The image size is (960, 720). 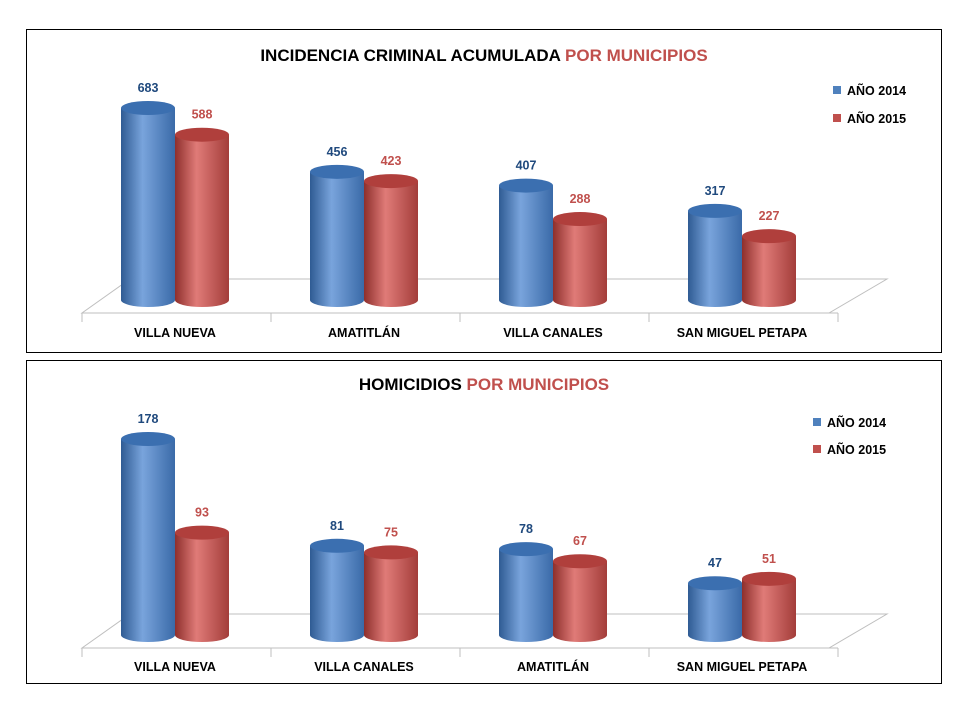 I want to click on chart-title-part1: INCIDENCIA CRIMINAL ACUMULADA, so click(x=412, y=55).